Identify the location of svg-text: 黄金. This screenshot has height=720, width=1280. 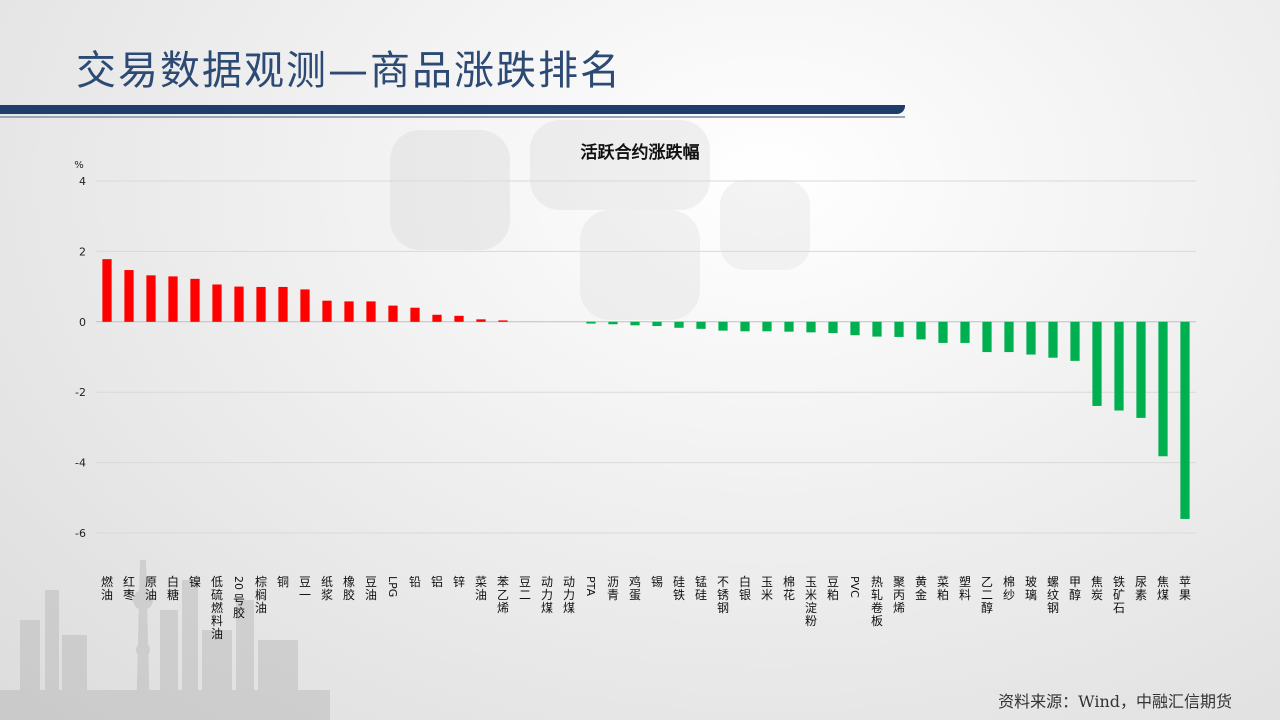
(921, 588).